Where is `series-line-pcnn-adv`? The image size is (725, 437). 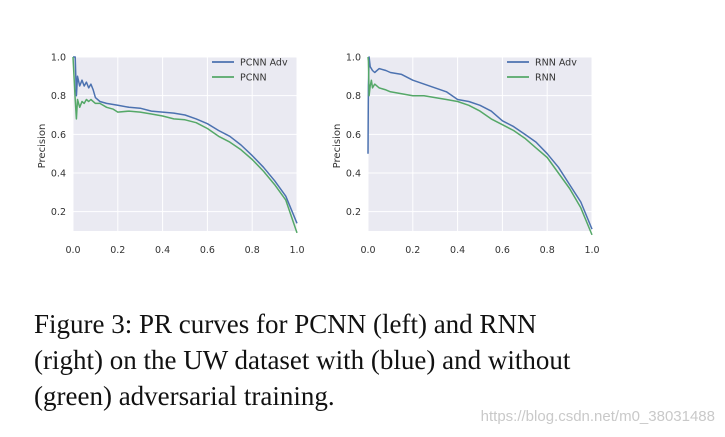 series-line-pcnn-adv is located at coordinates (185, 140).